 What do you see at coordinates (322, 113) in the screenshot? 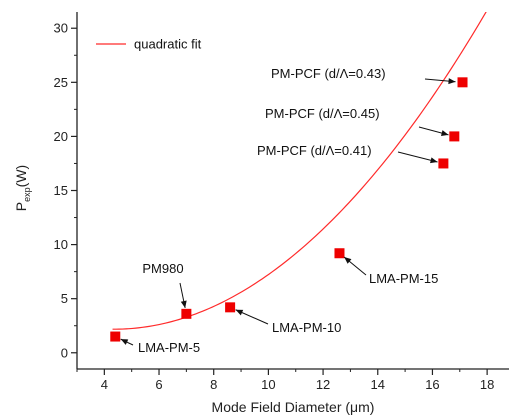
I see `annotation-label: PM-PCF (d/Λ=0.45)` at bounding box center [322, 113].